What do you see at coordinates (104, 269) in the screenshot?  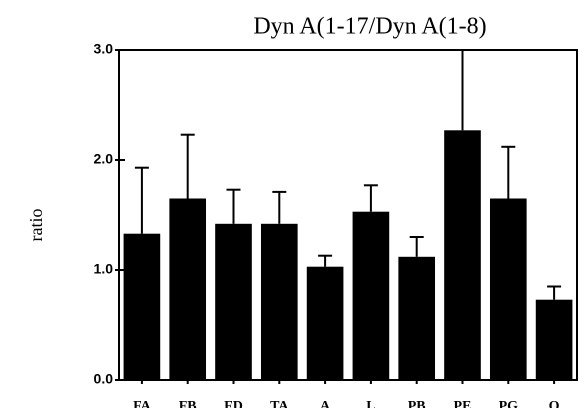 I see `y-tick-label: 1.0` at bounding box center [104, 269].